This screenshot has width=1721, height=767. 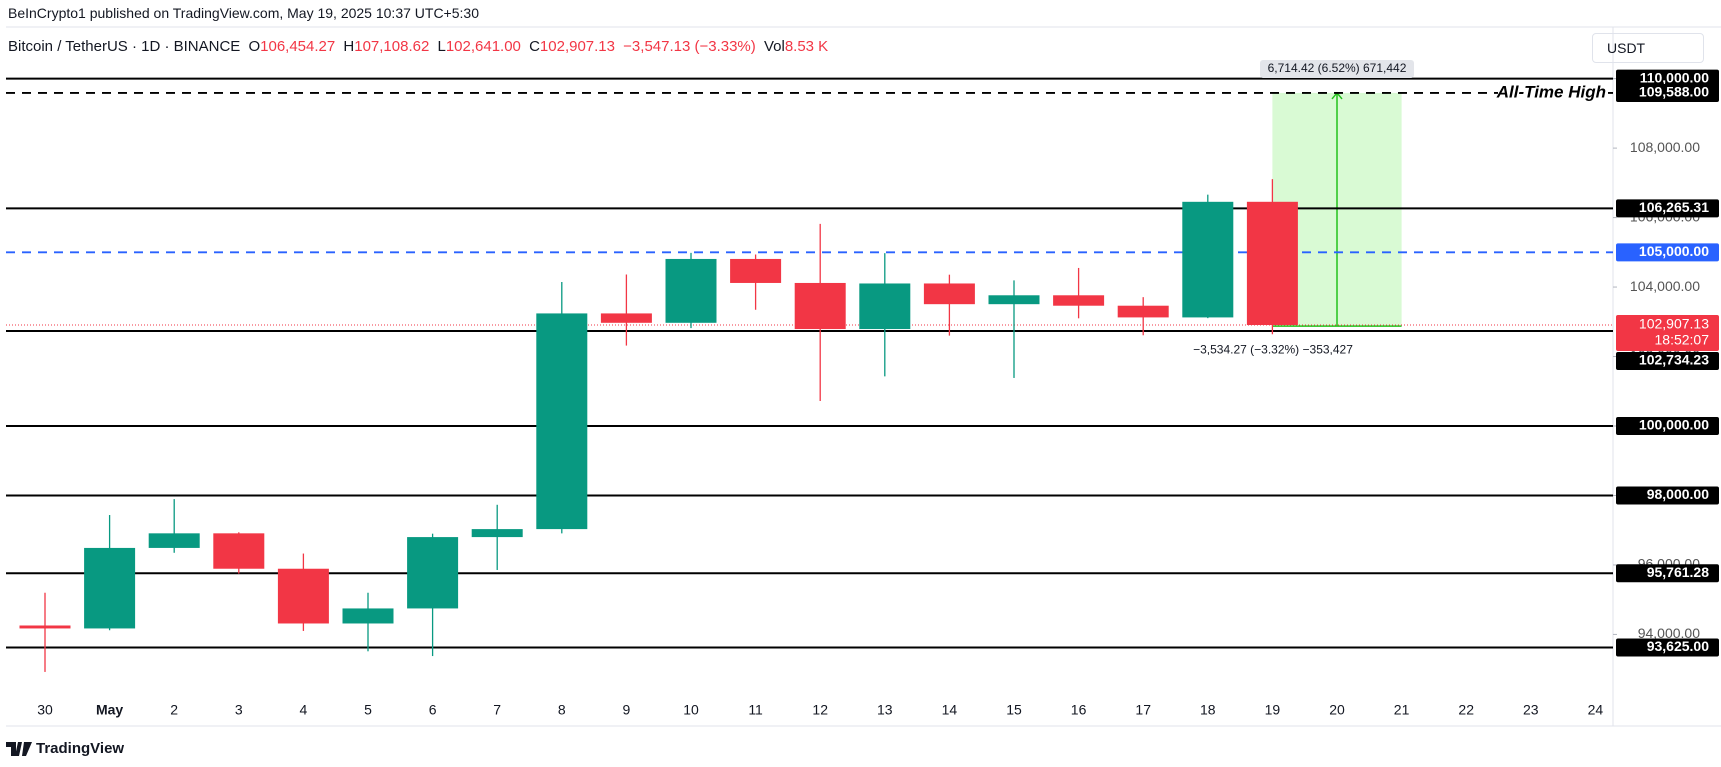 I want to click on measure-label-bg, so click(x=1337, y=68).